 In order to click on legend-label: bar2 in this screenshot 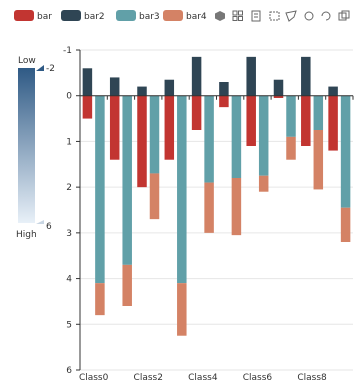, I will do `click(94, 17)`.